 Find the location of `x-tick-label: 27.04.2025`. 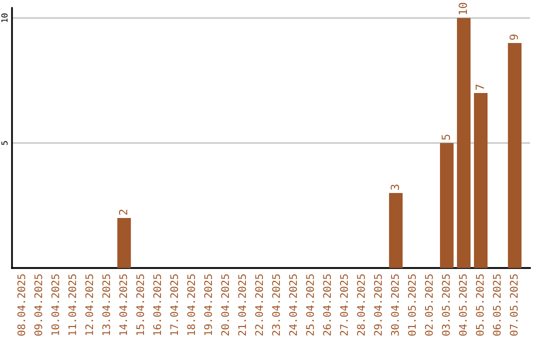

x-tick-label: 27.04.2025 is located at coordinates (344, 305).